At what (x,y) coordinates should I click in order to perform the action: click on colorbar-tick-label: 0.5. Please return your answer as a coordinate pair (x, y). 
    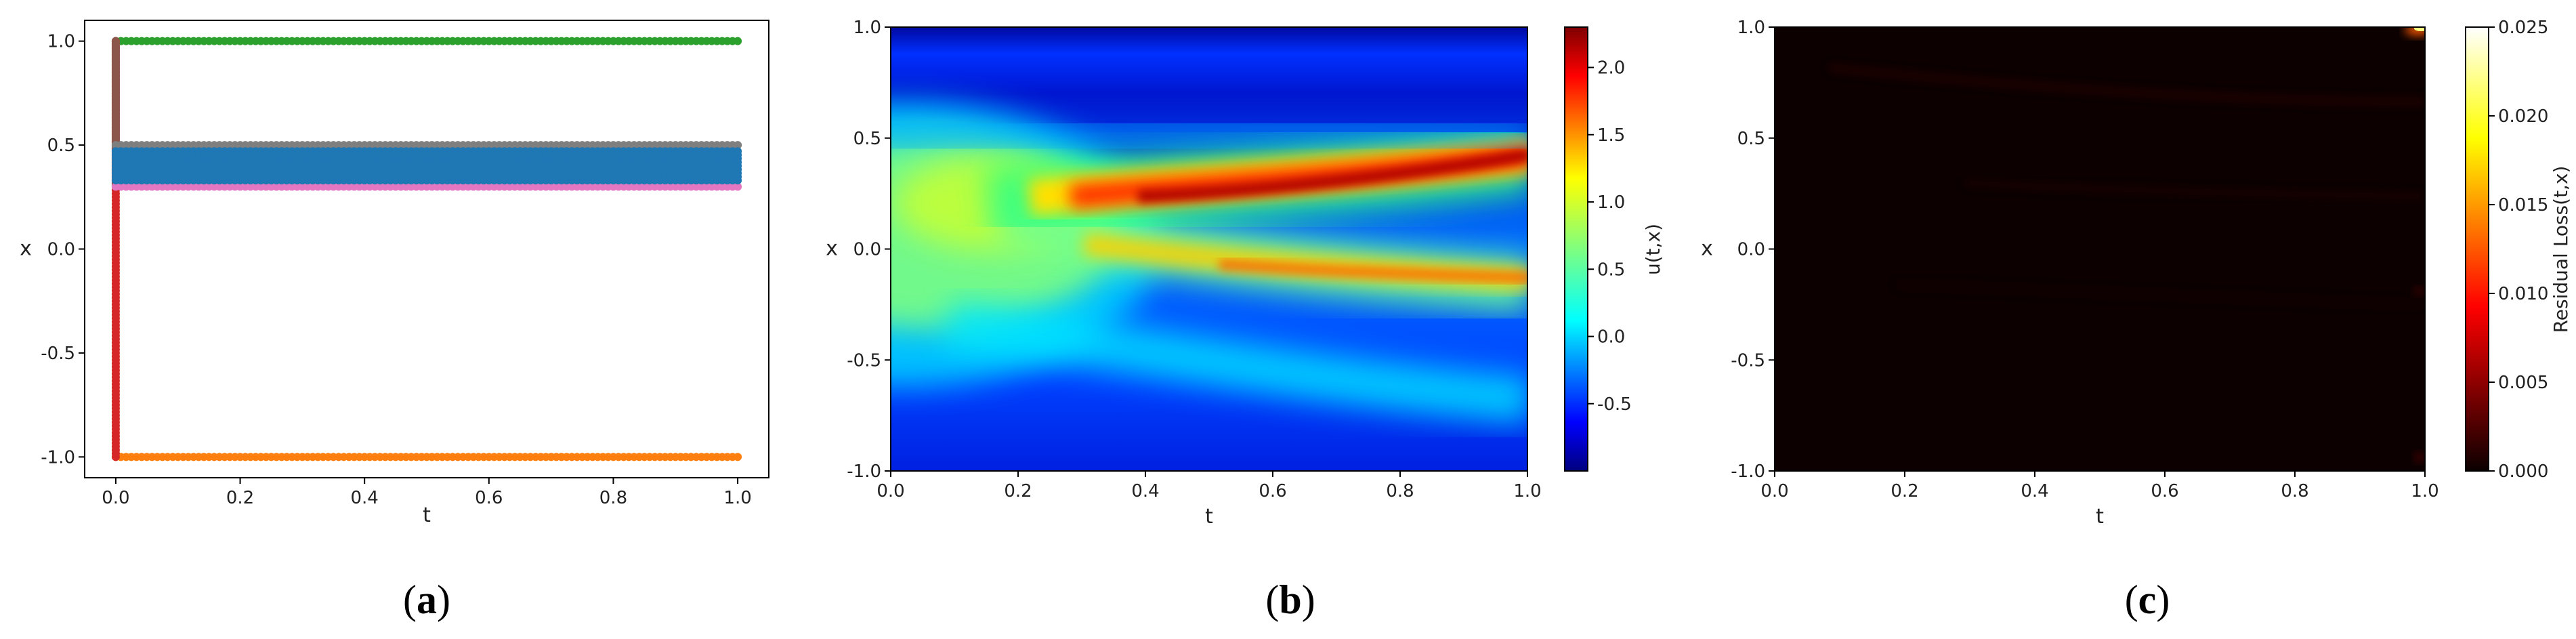
    Looking at the image, I should click on (1611, 270).